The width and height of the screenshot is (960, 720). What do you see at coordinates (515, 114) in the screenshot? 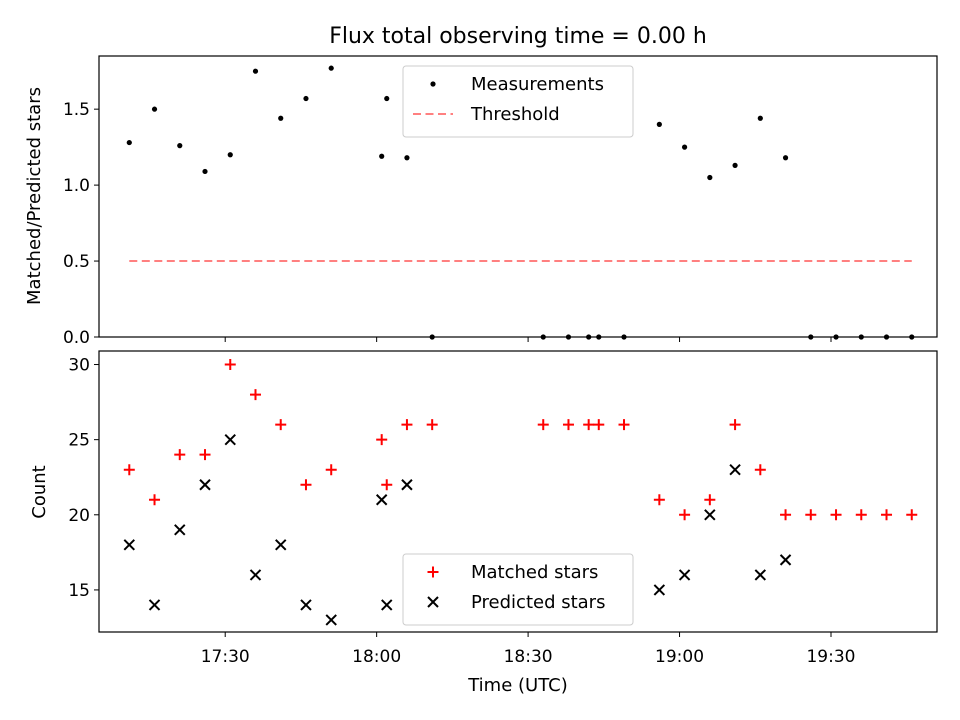
I see `top-chart-legend-threshold-label: Threshold` at bounding box center [515, 114].